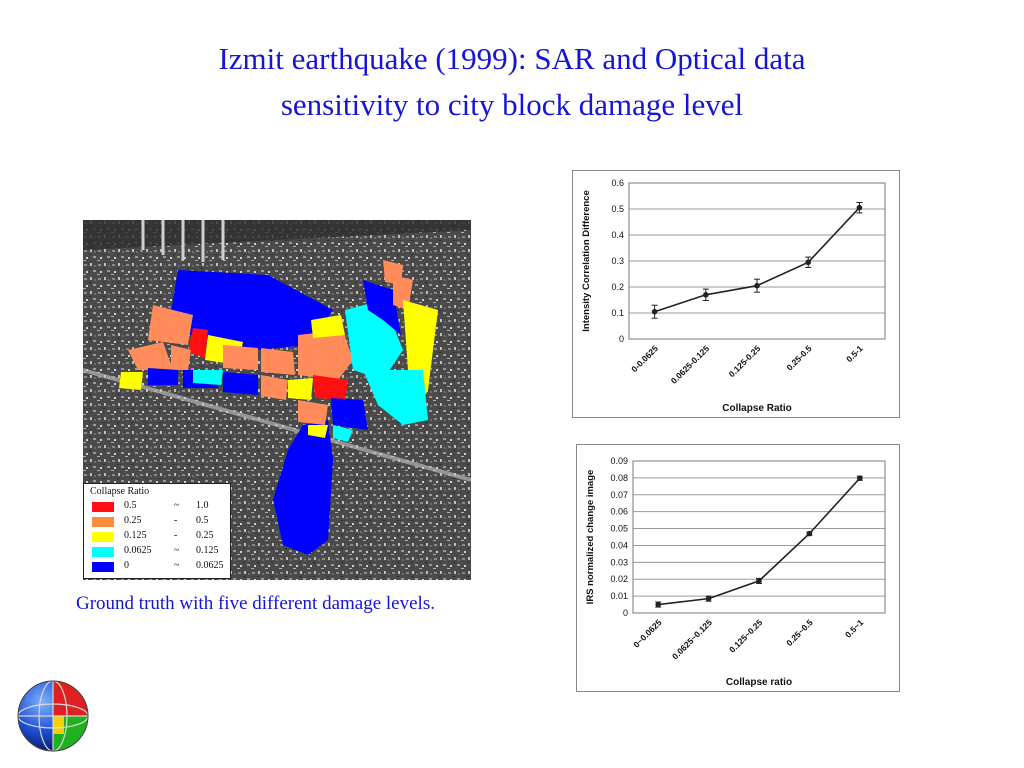 This screenshot has width=1024, height=768. What do you see at coordinates (619, 478) in the screenshot?
I see `y-tick-label: 0.08` at bounding box center [619, 478].